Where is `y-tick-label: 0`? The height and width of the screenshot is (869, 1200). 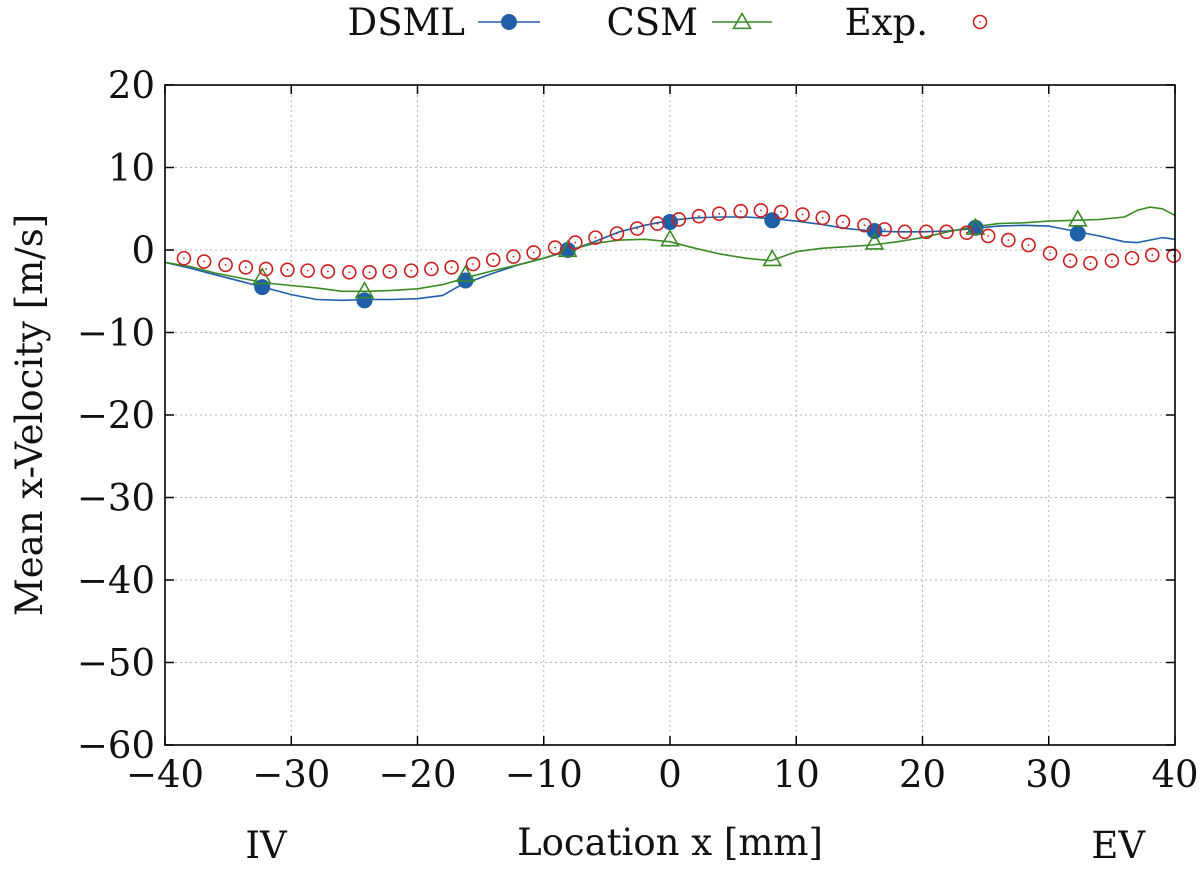 y-tick-label: 0 is located at coordinates (143, 250).